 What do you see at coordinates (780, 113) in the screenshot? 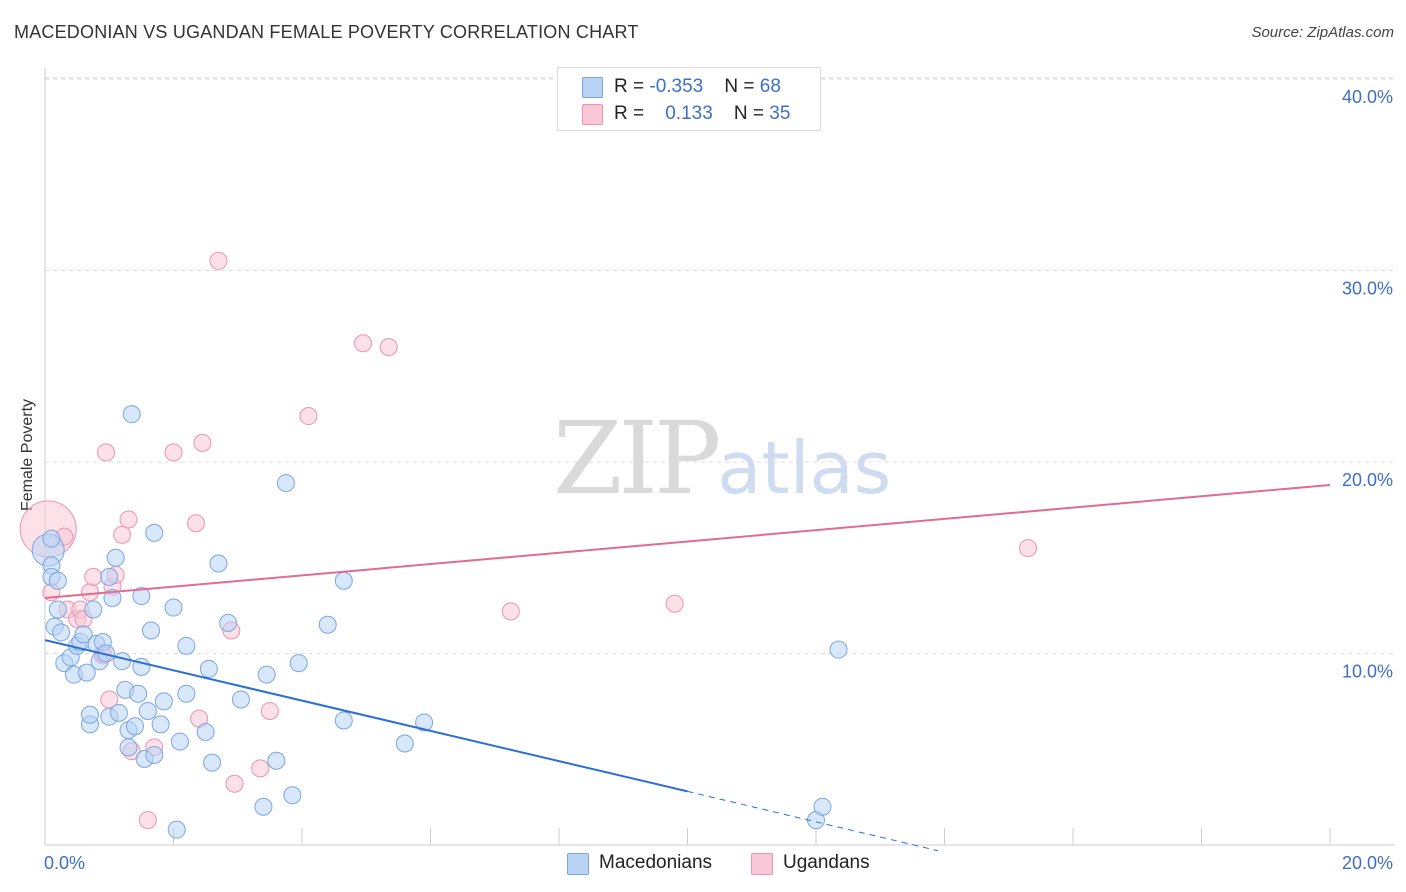
I see `legend-n-value: 35` at bounding box center [780, 113].